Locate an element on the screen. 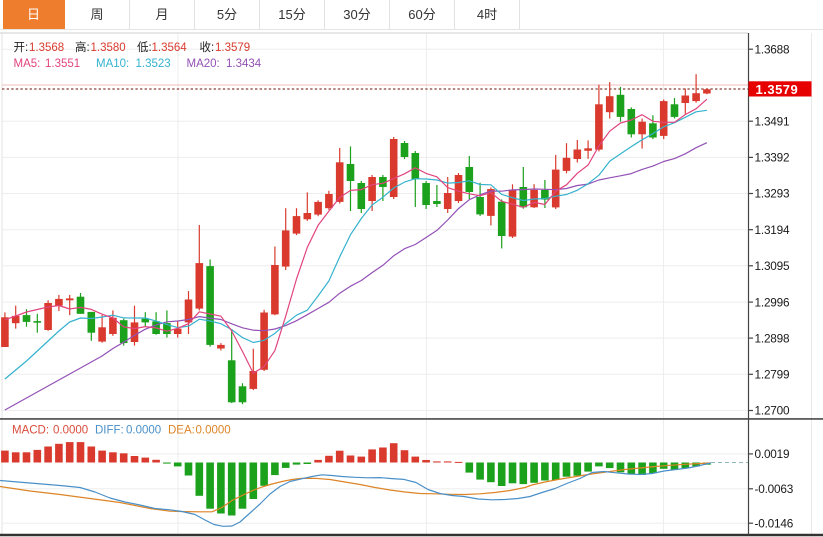  svg-text: 1.3688 is located at coordinates (773, 49).